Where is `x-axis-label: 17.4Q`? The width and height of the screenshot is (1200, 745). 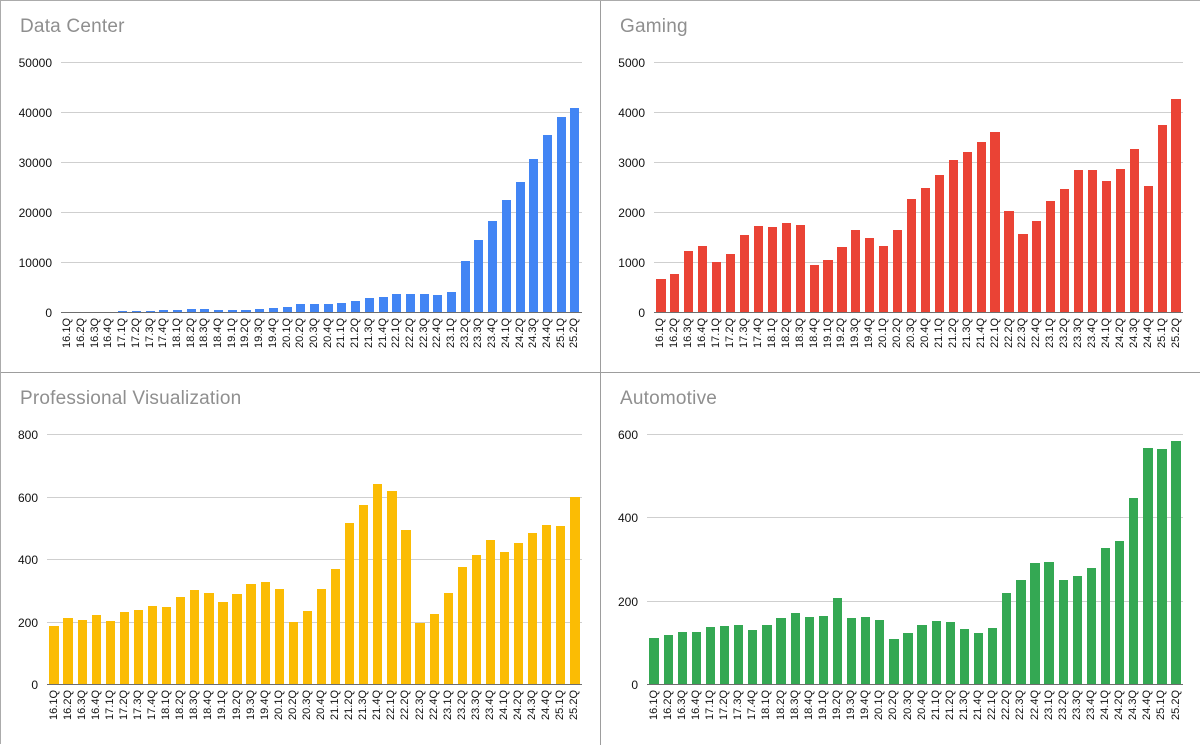 x-axis-label: 17.4Q is located at coordinates (163, 333).